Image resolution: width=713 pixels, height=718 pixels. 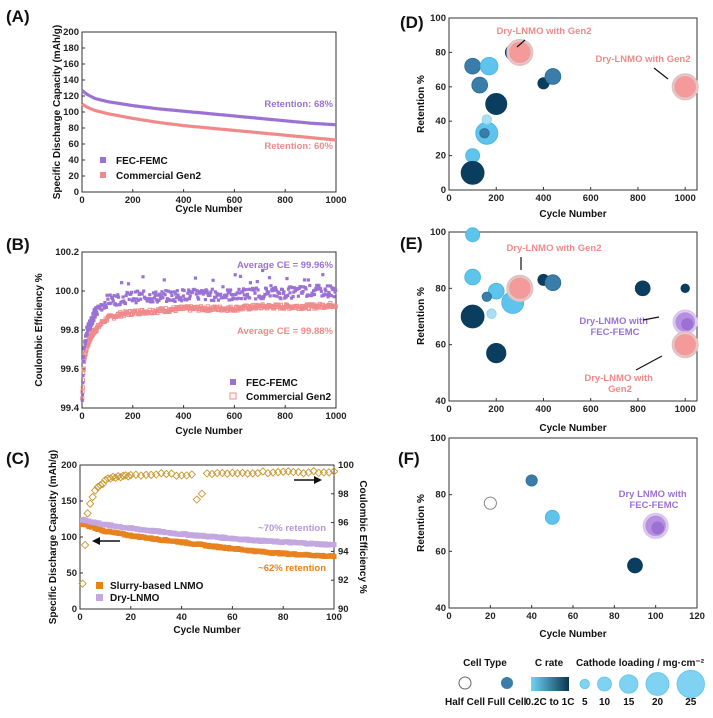 I want to click on panel-b-label: (B), so click(x=18, y=244).